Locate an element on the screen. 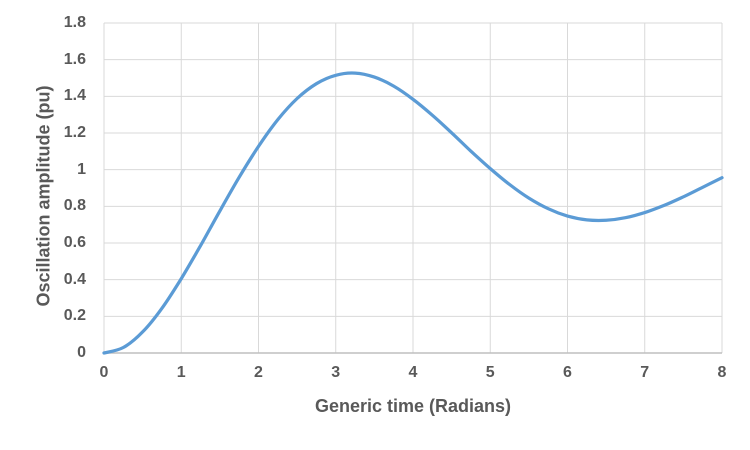 Image resolution: width=750 pixels, height=450 pixels. x-tick-label: 5 is located at coordinates (490, 372).